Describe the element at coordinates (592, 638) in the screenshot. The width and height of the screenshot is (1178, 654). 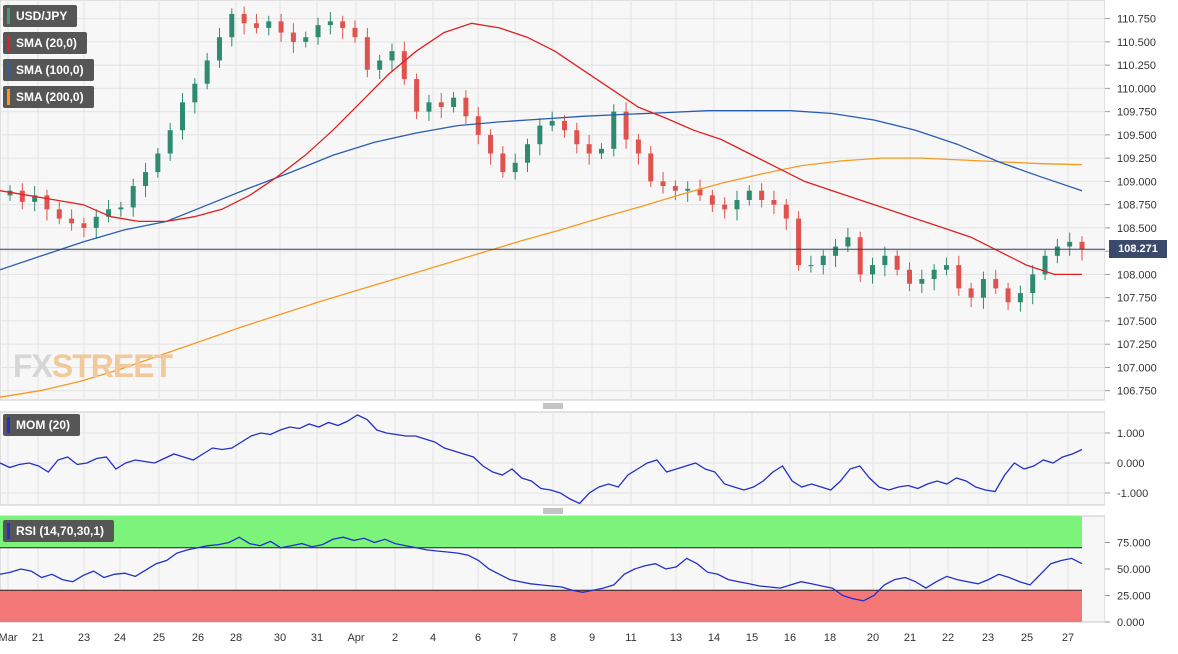
I see `x-tick-label: 9` at that location.